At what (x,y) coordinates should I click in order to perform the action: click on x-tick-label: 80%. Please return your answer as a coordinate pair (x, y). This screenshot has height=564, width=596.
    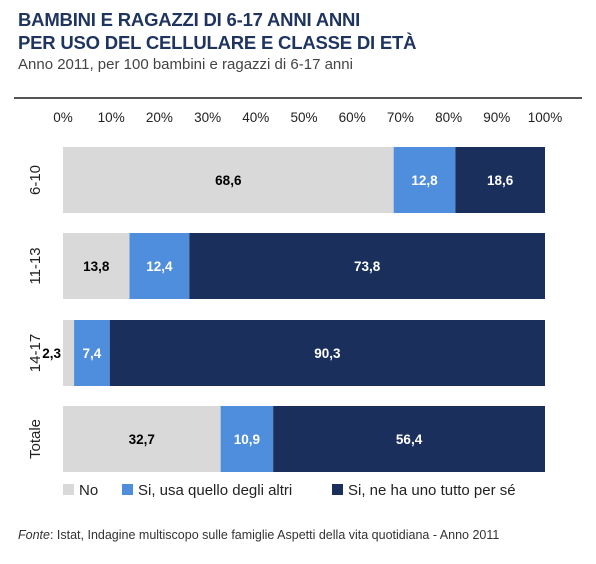
    Looking at the image, I should click on (448, 117).